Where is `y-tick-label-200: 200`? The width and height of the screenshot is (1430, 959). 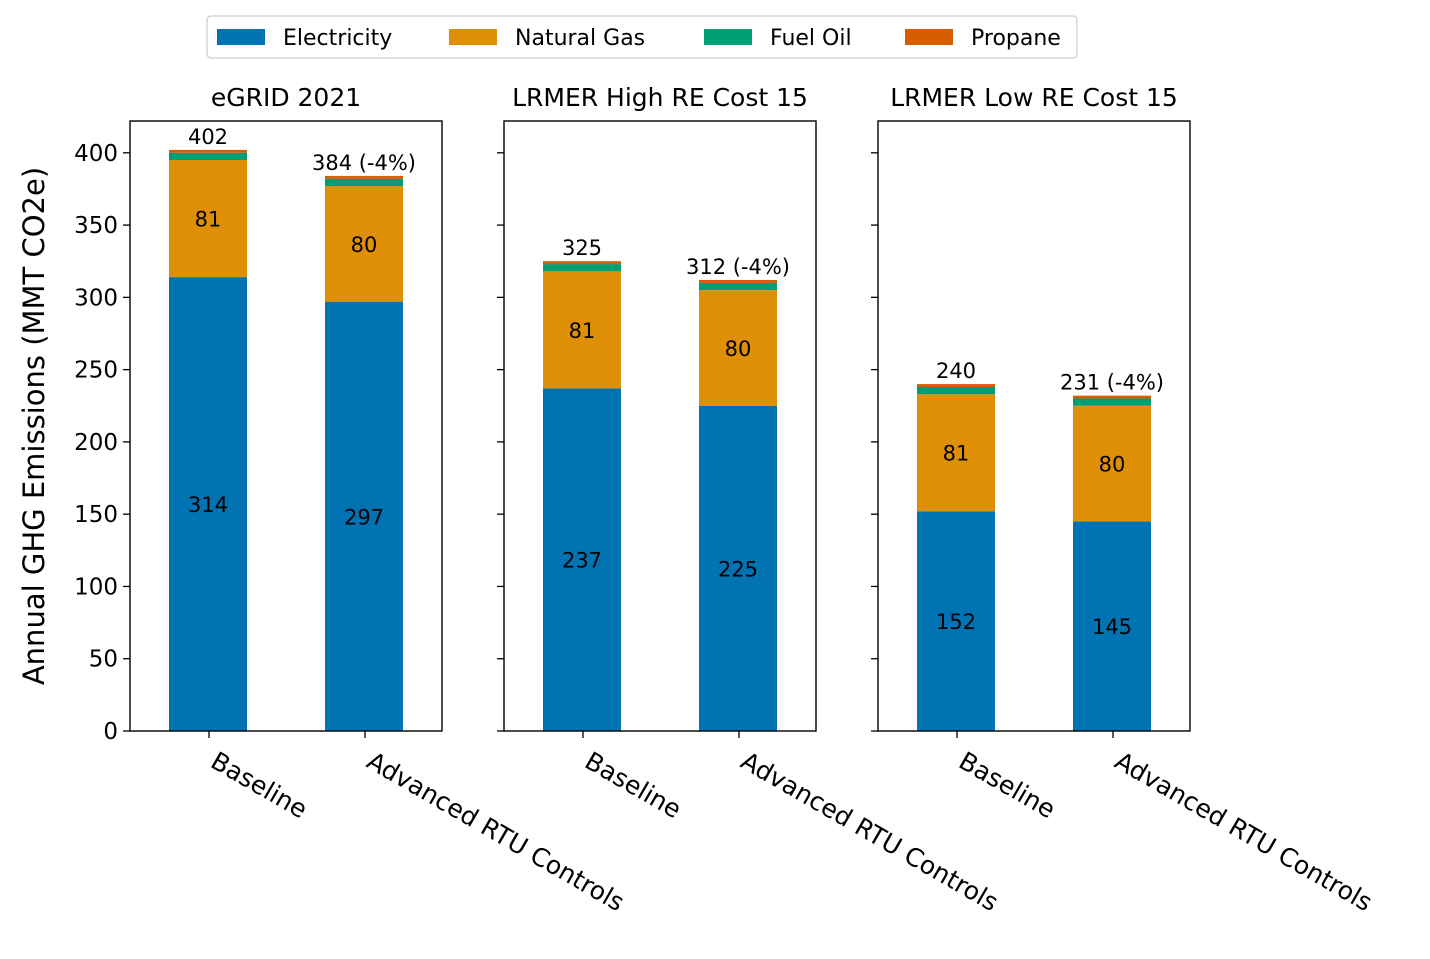 y-tick-label-200: 200 is located at coordinates (96, 443).